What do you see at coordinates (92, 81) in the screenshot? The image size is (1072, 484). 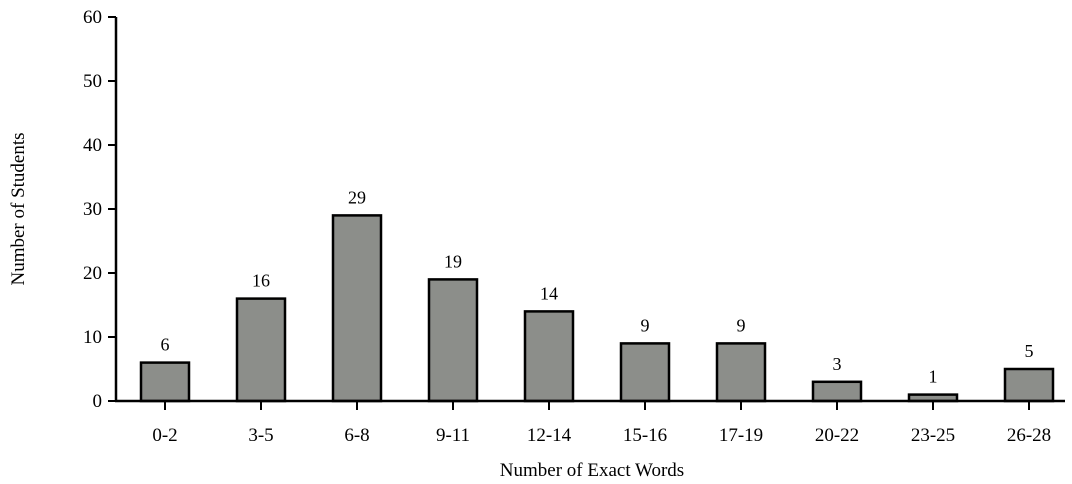 I see `y-tick-label-50: 50` at bounding box center [92, 81].